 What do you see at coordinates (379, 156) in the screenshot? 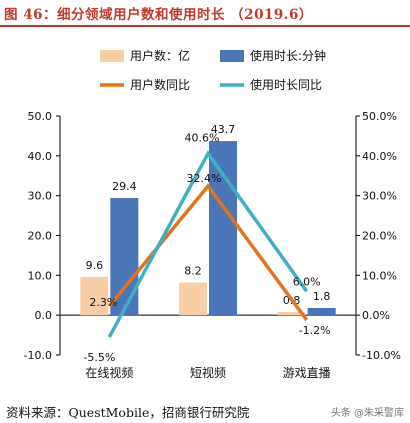
I see `right-tick-label: 40.0%` at bounding box center [379, 156].